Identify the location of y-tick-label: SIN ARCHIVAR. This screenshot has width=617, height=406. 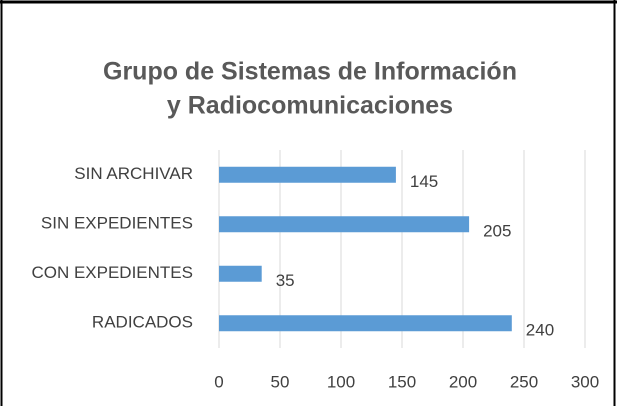
(133, 173).